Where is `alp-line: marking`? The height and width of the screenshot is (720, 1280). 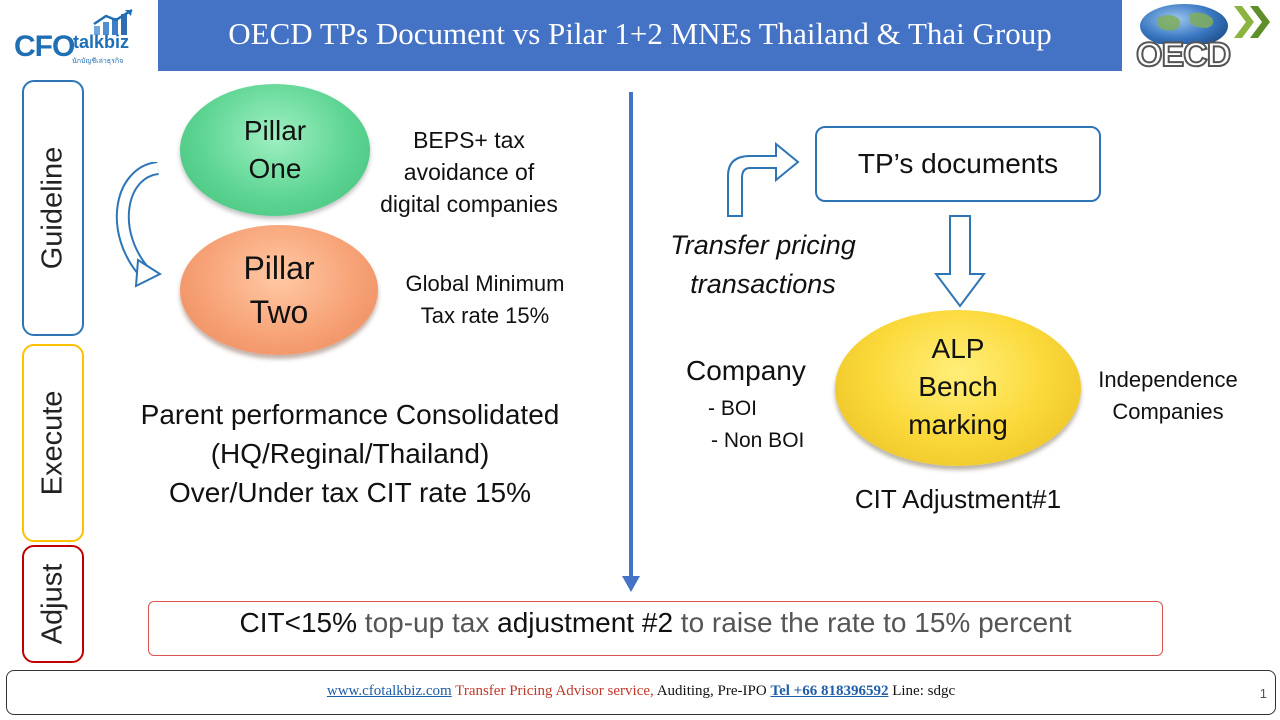
alp-line: marking is located at coordinates (958, 424).